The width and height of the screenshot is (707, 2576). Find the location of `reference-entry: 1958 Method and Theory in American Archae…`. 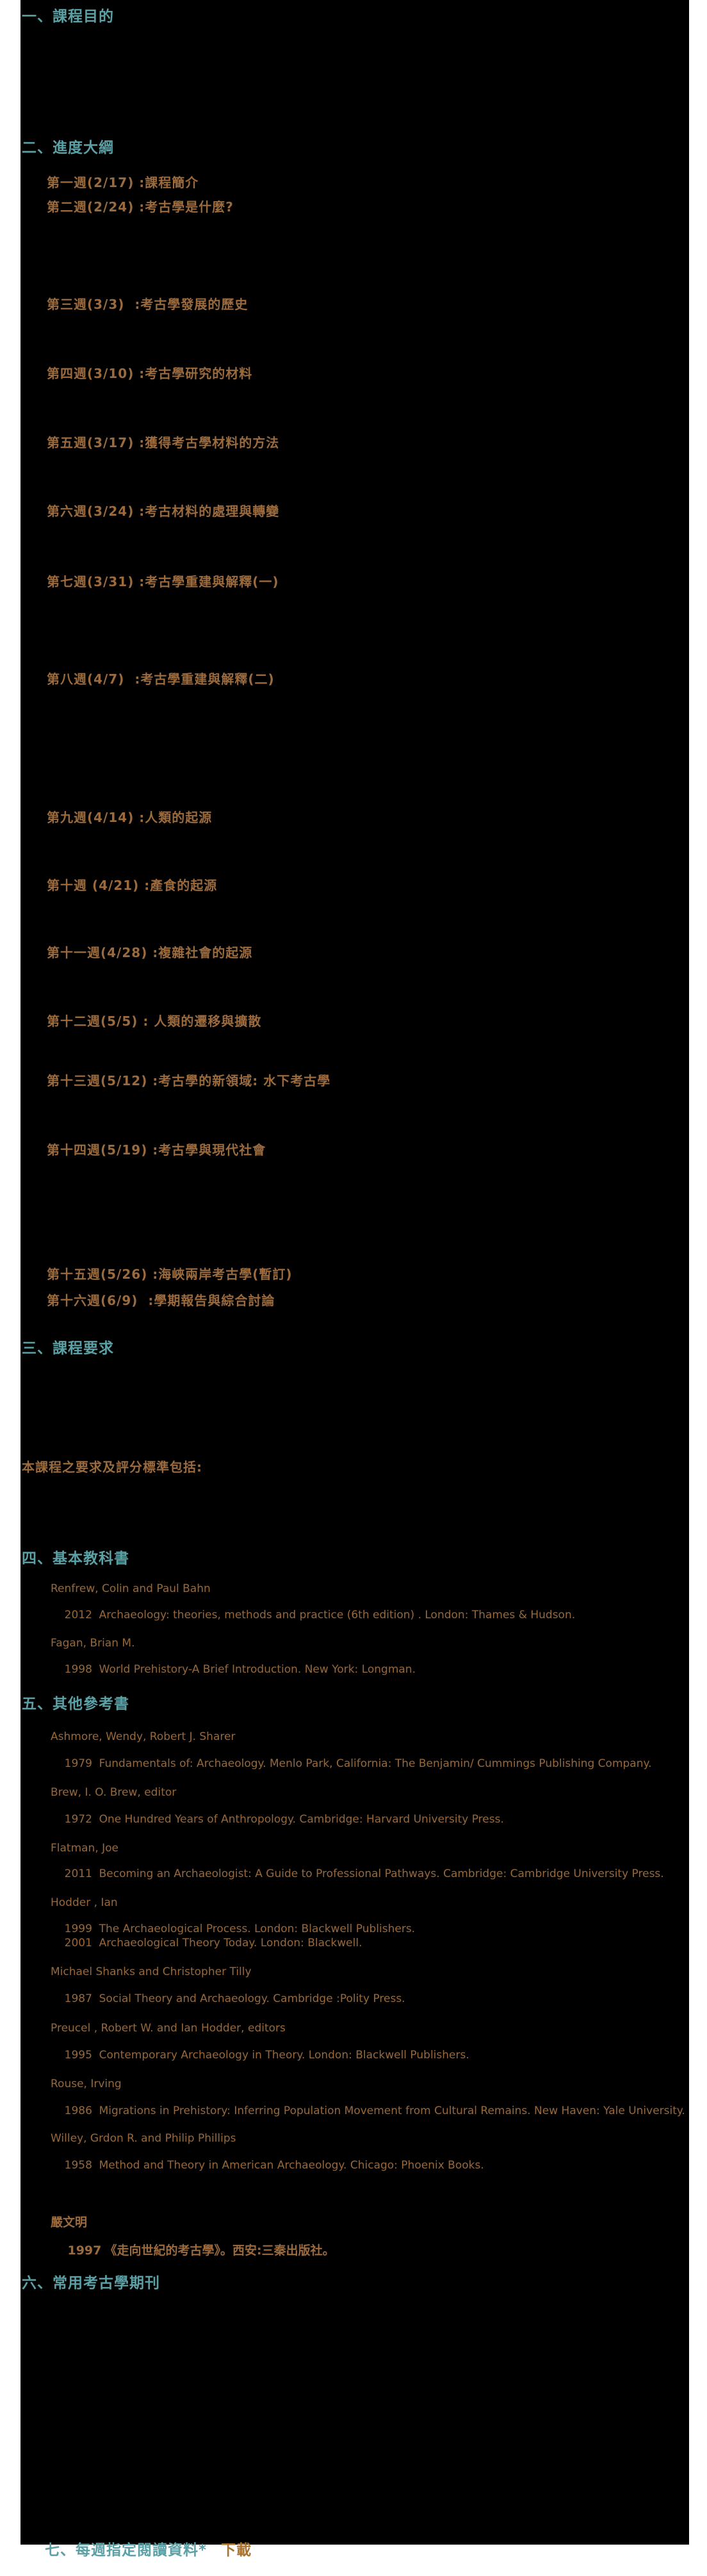

reference-entry: 1958 Method and Theory in American Archae… is located at coordinates (267, 2166).